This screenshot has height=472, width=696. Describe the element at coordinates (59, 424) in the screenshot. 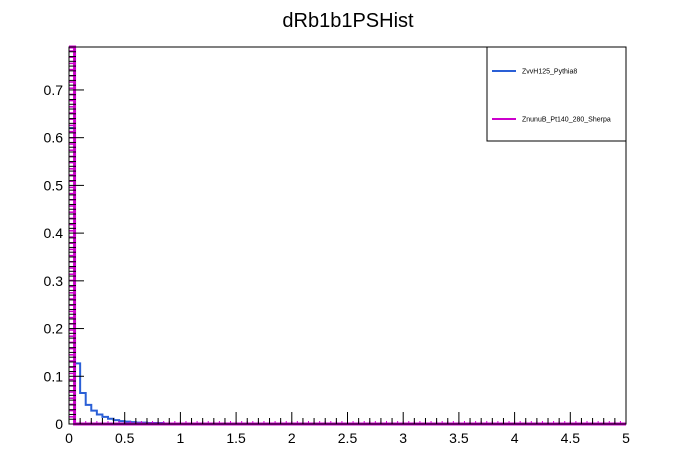

I see `y-tick-label: 0` at that location.